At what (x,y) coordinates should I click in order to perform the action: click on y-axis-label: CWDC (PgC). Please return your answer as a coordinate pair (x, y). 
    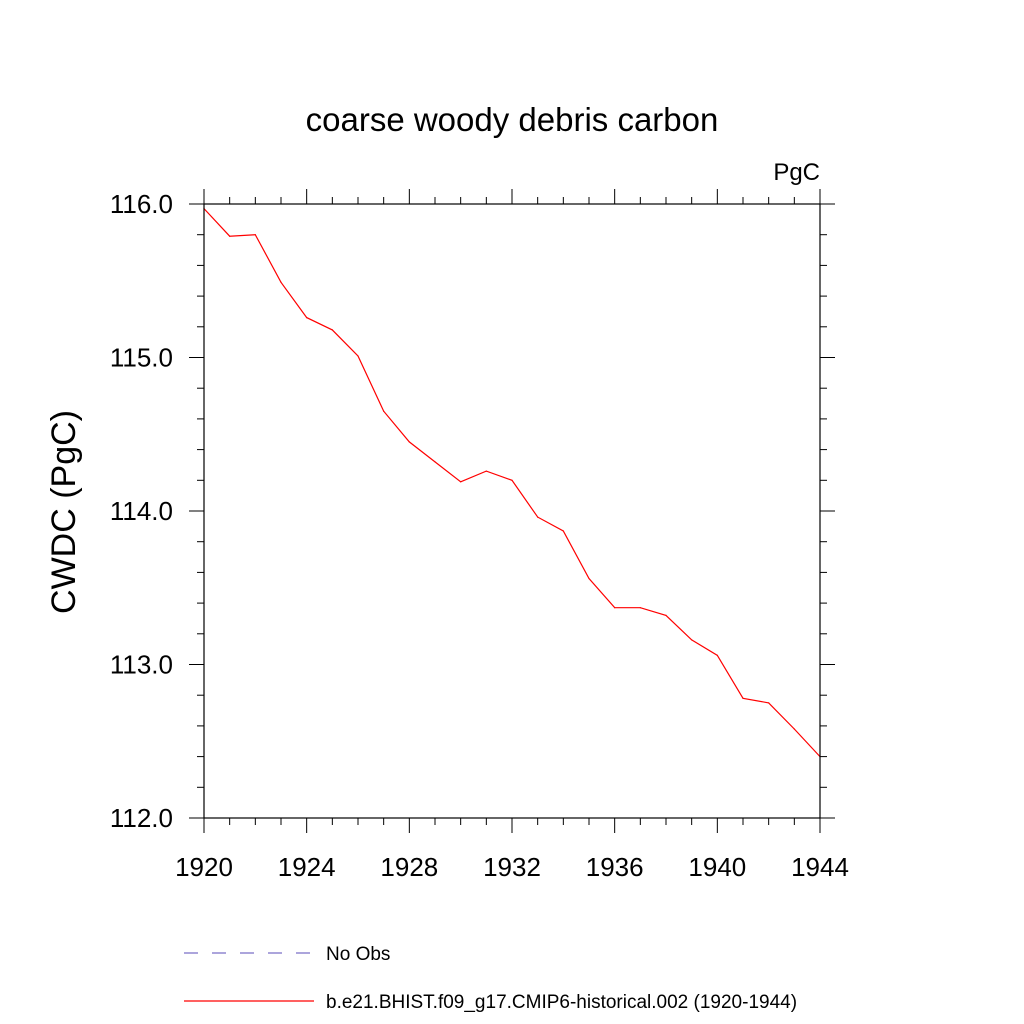
    Looking at the image, I should click on (64, 512).